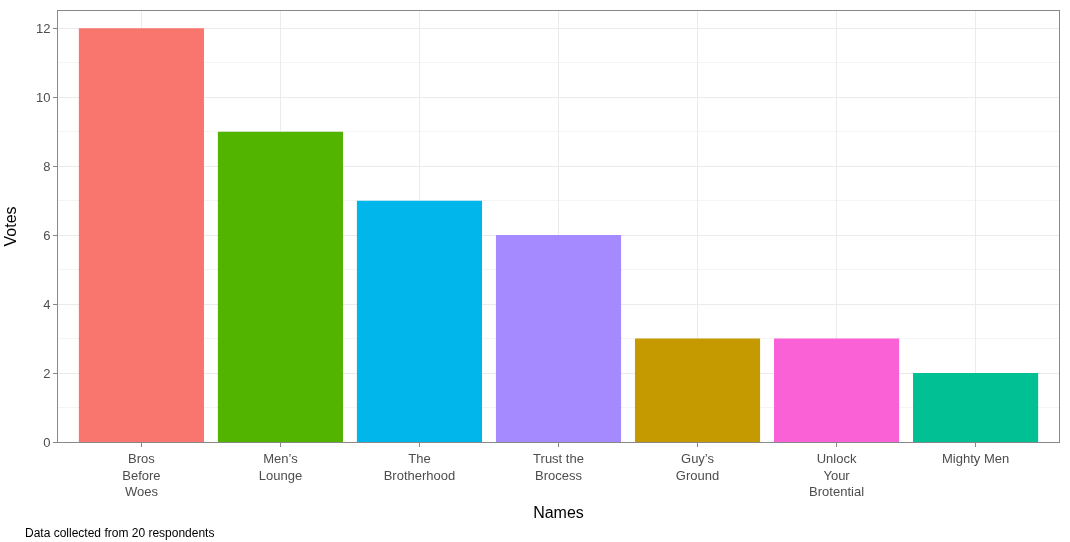 The height and width of the screenshot is (542, 1070). What do you see at coordinates (141, 475) in the screenshot?
I see `x-tick-label: Bros Before Woes` at bounding box center [141, 475].